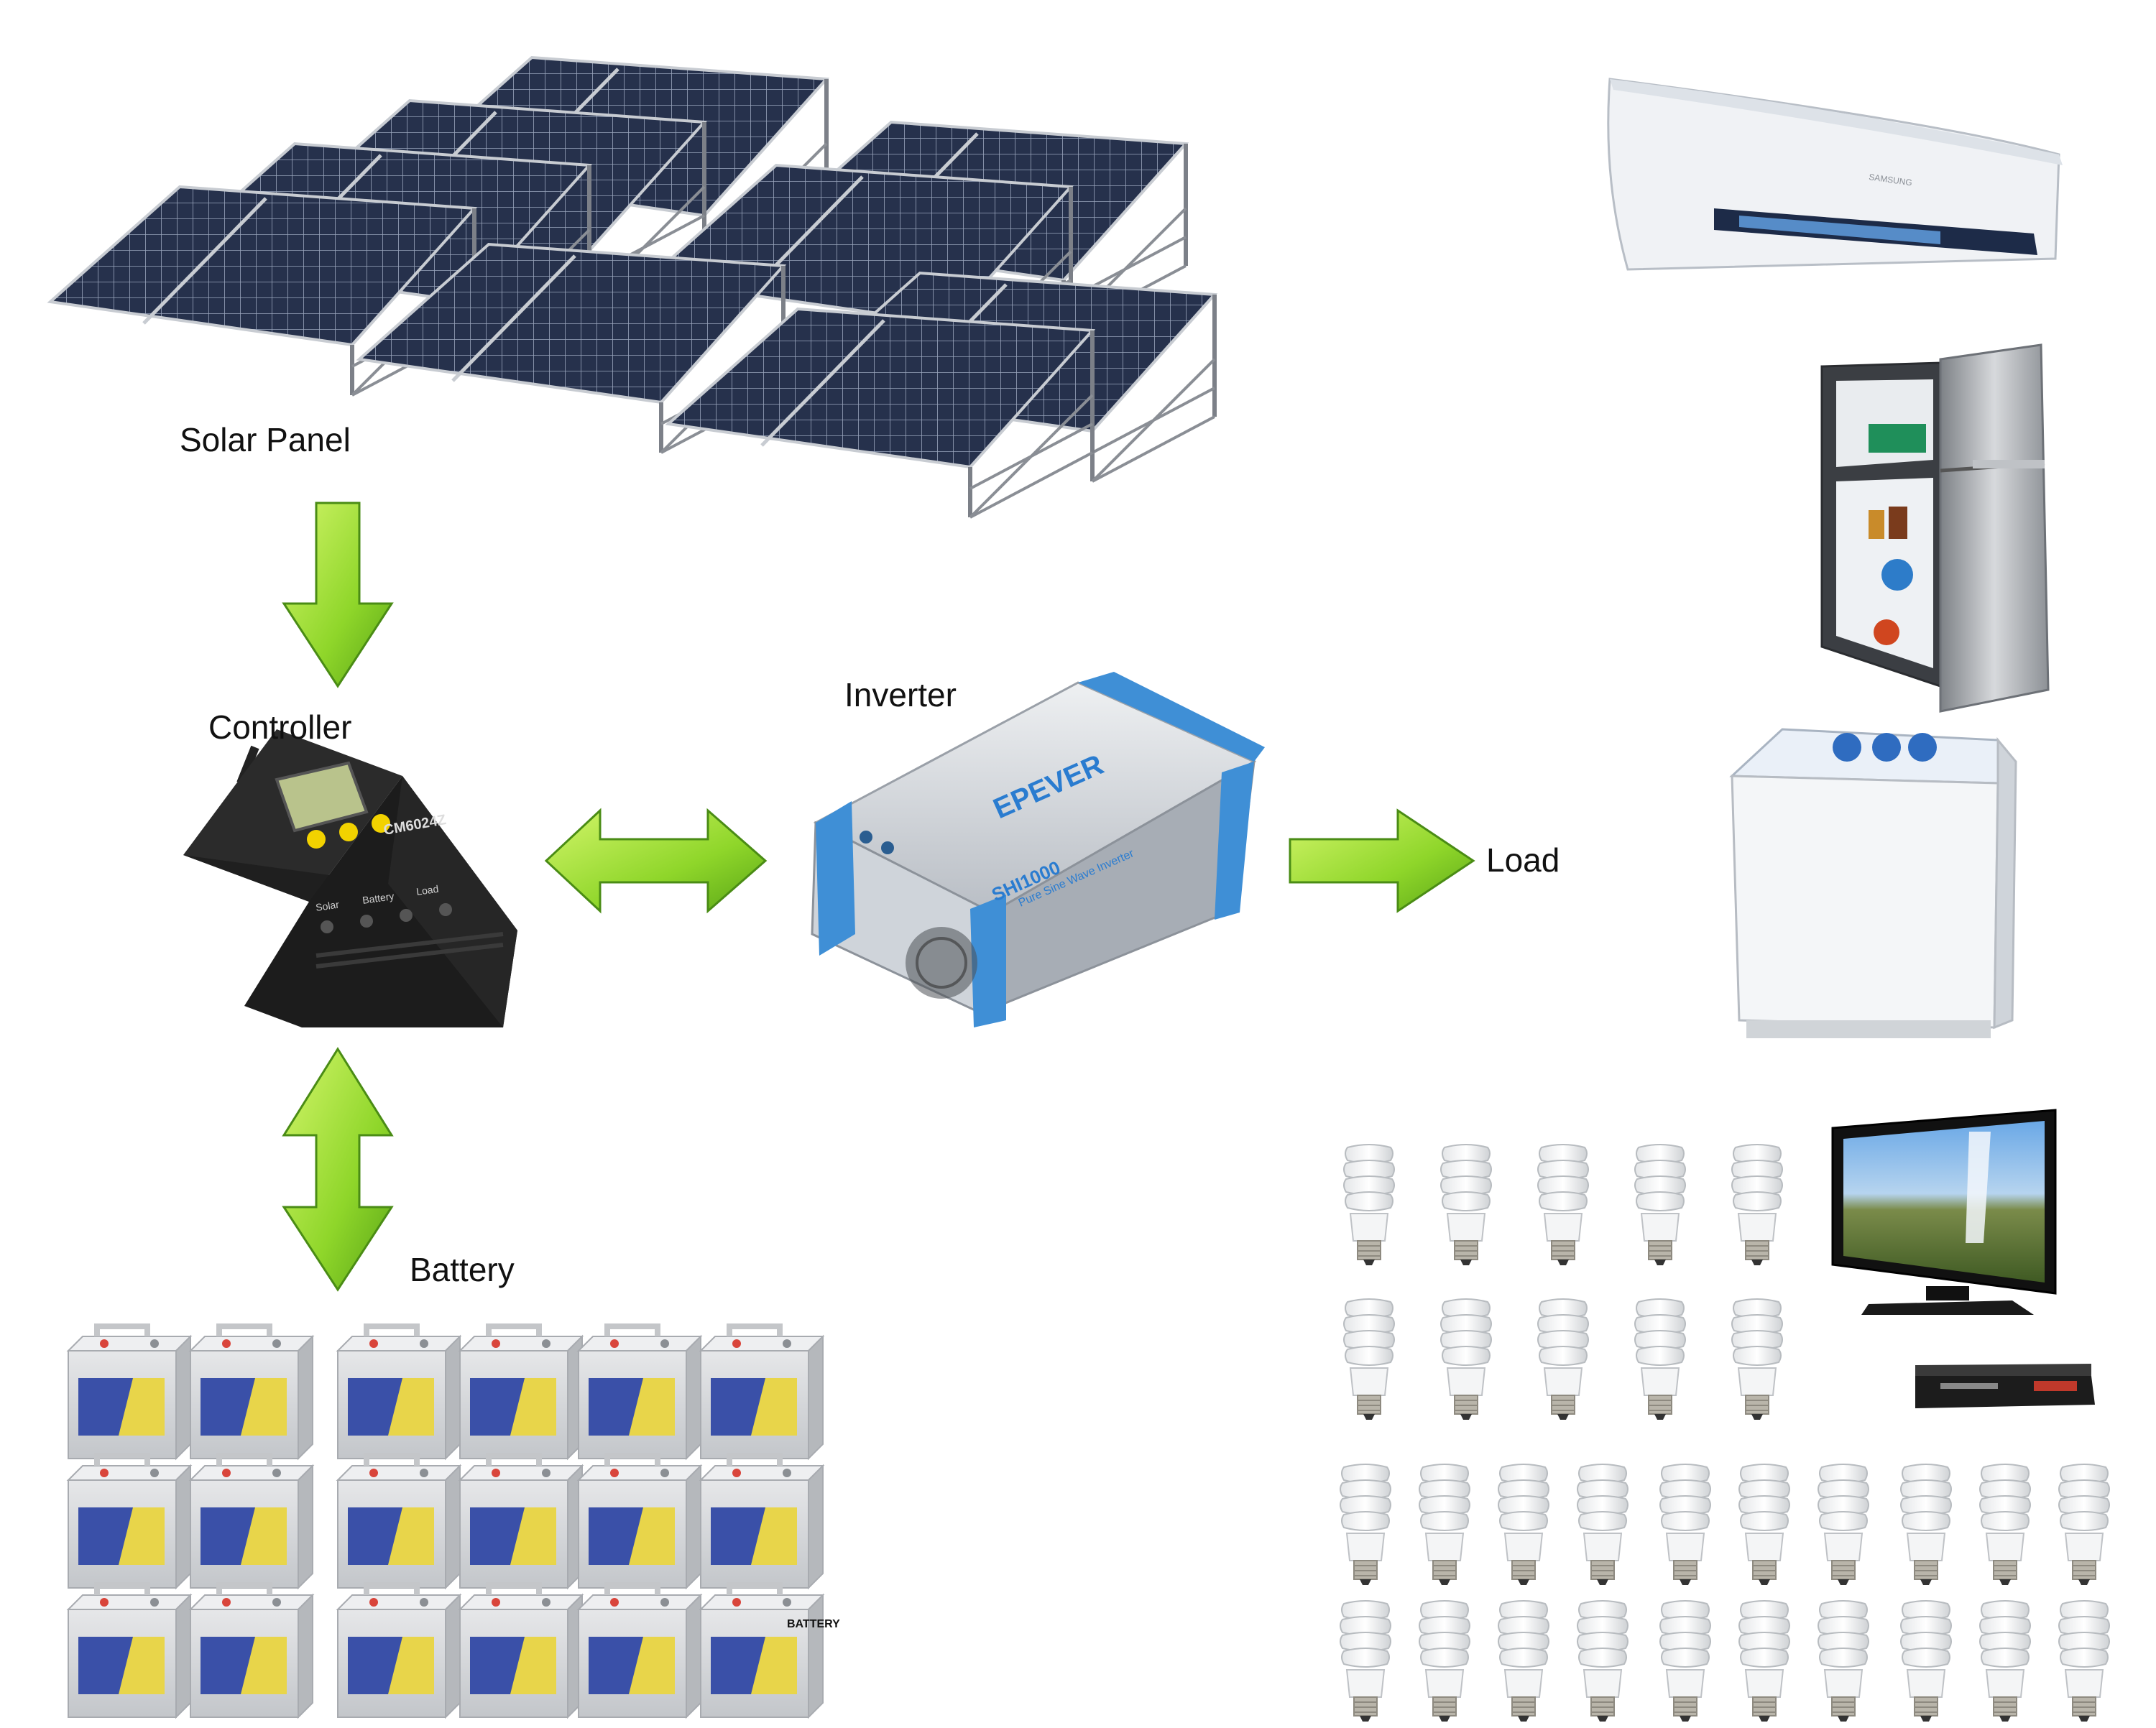 The height and width of the screenshot is (1728, 2156). I want to click on controller-port-solar: Solar, so click(327, 906).